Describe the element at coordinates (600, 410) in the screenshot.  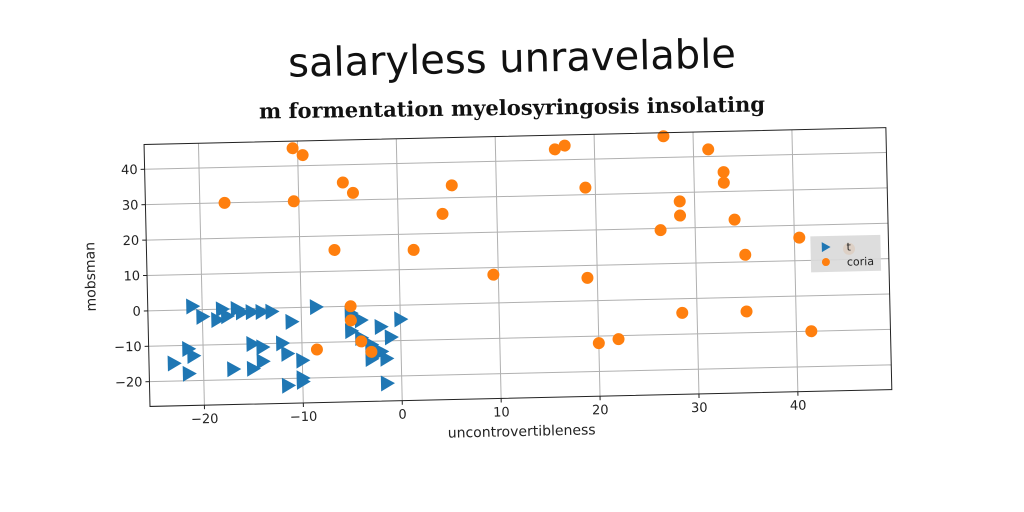
I see `x-tick-label: 20` at that location.